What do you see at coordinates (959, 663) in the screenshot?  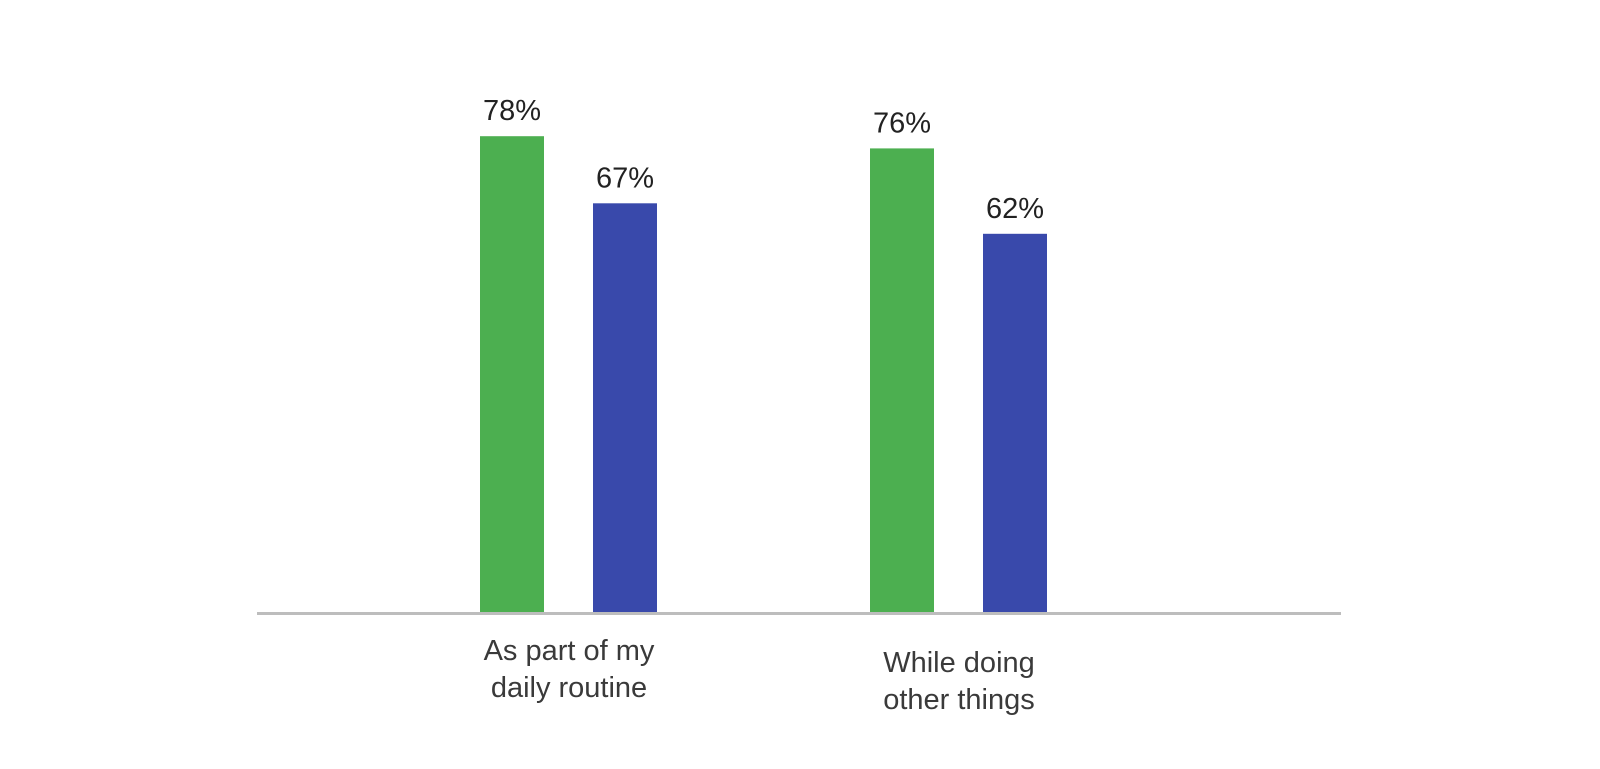 I see `x-tick-label-cat2-line1: While doing` at bounding box center [959, 663].